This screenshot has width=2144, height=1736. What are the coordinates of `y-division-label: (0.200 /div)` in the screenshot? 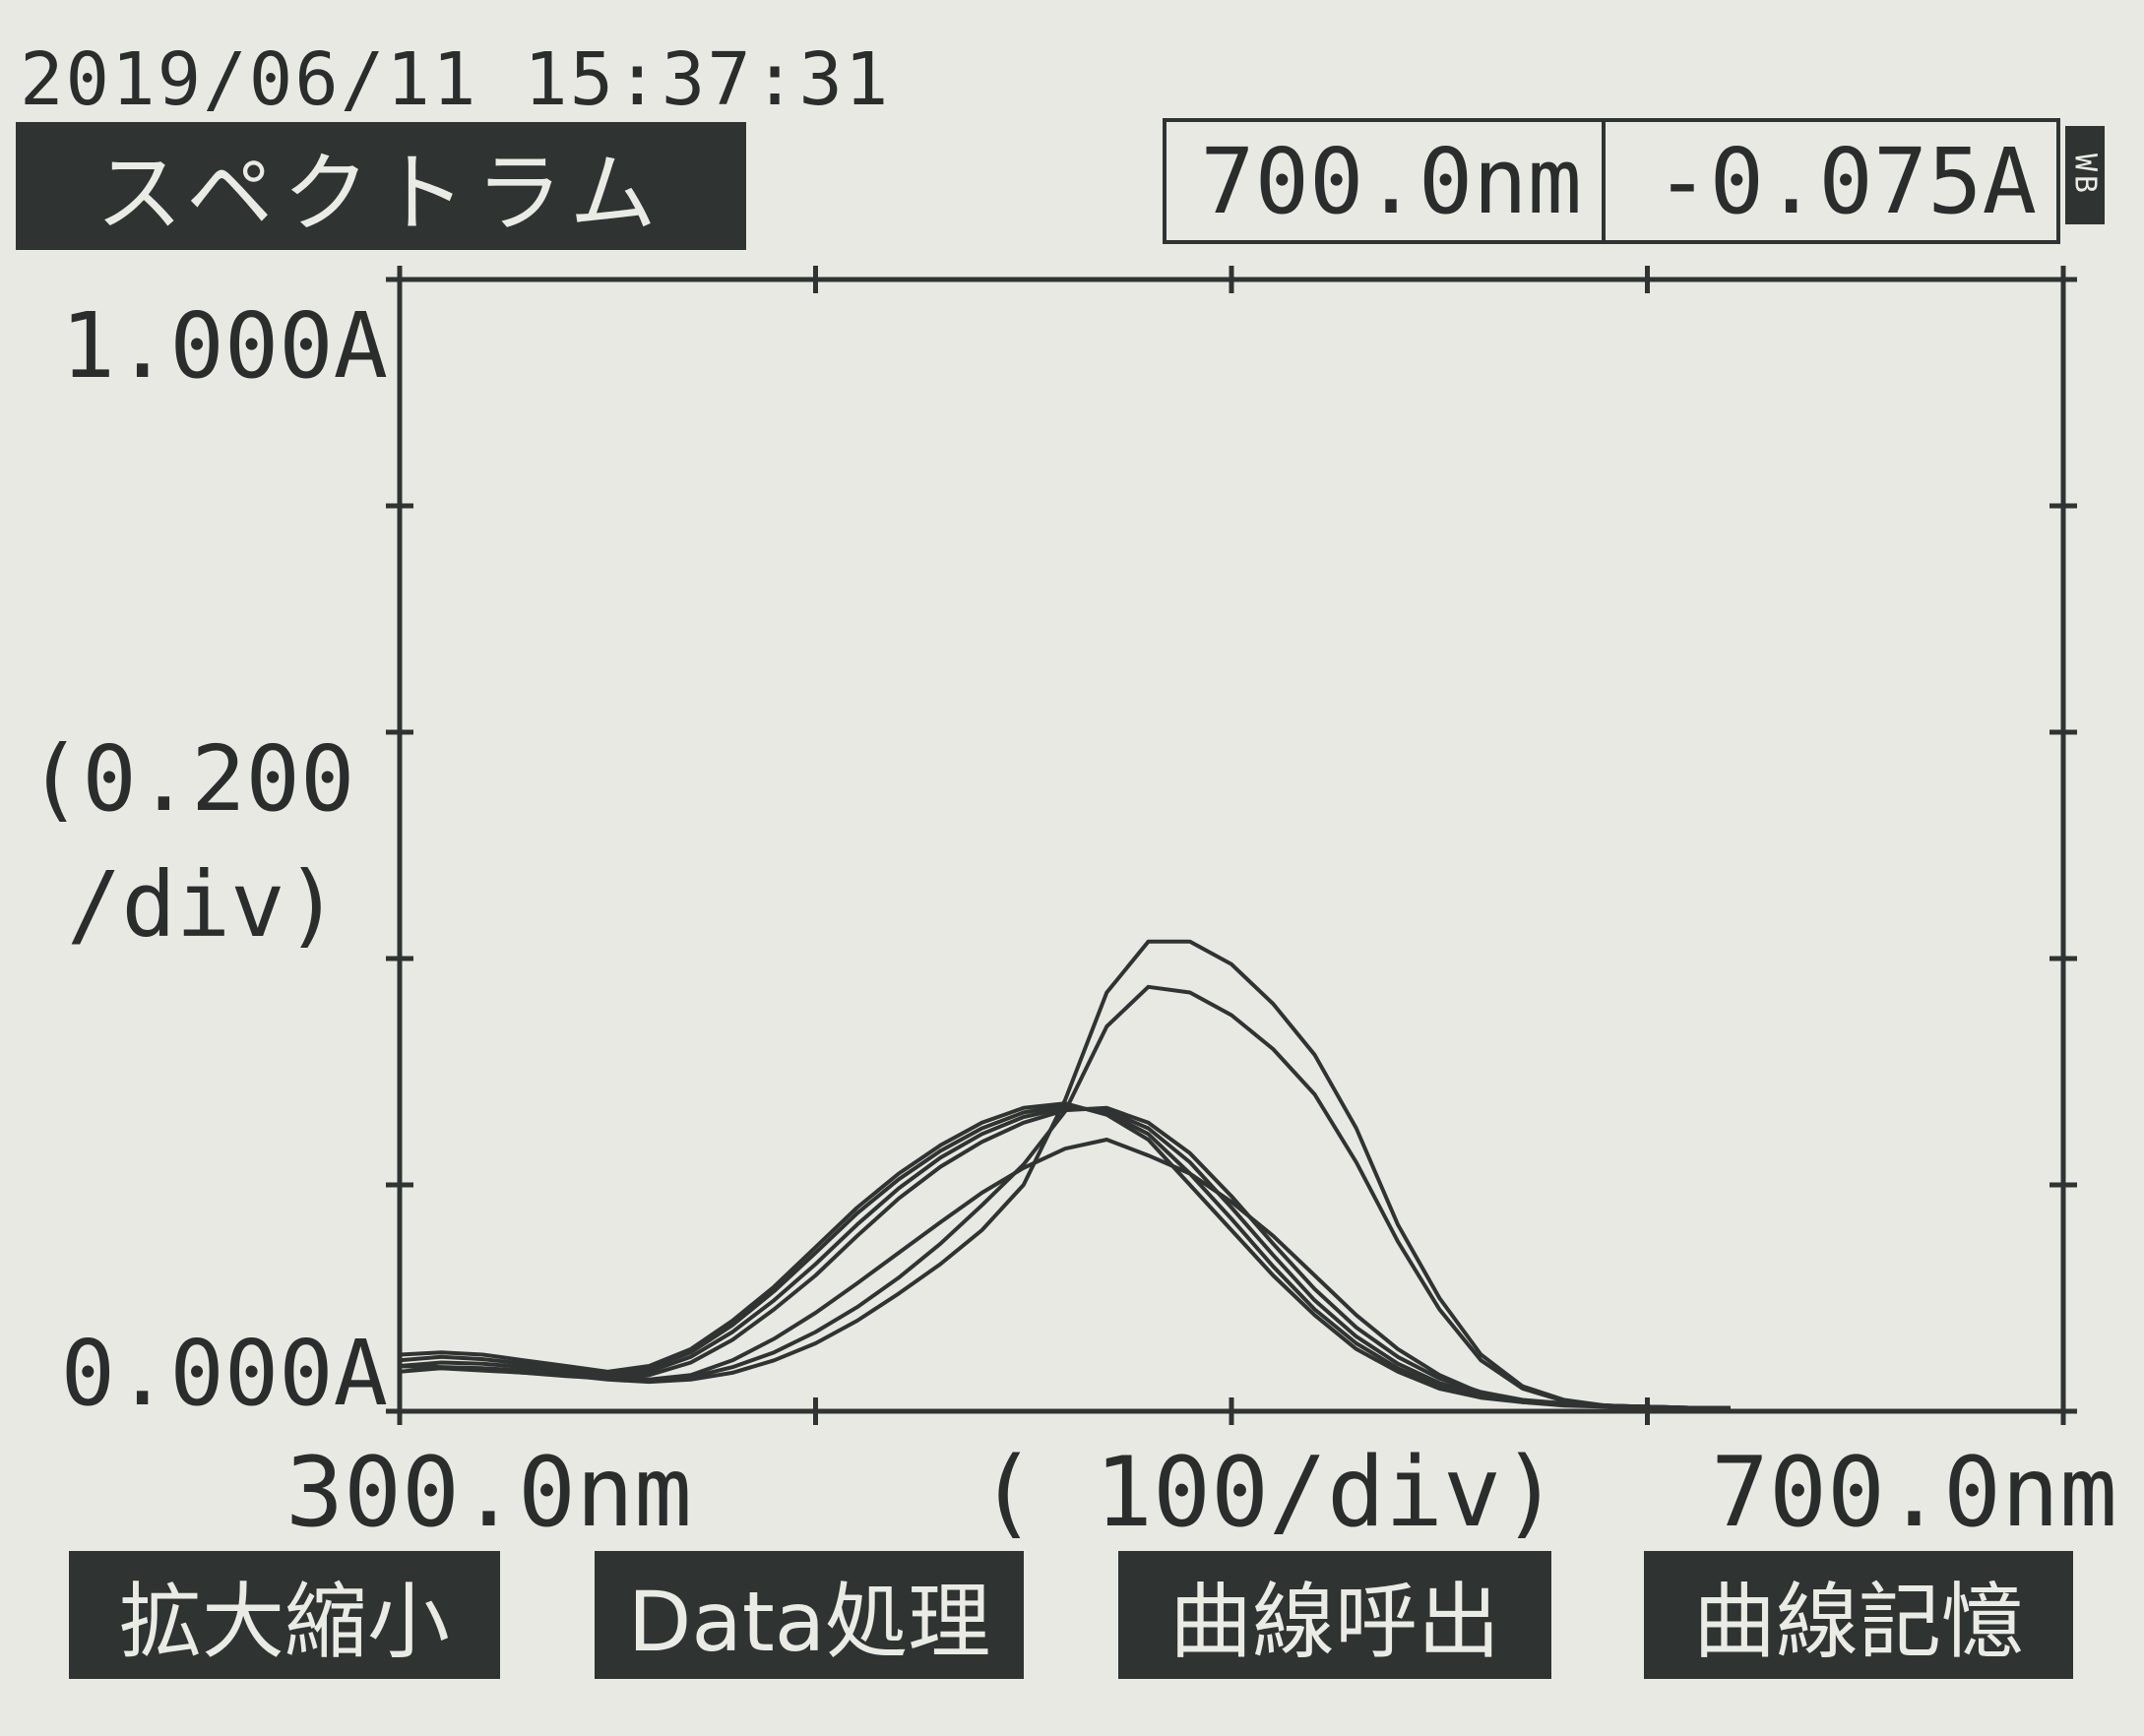 It's located at (191, 842).